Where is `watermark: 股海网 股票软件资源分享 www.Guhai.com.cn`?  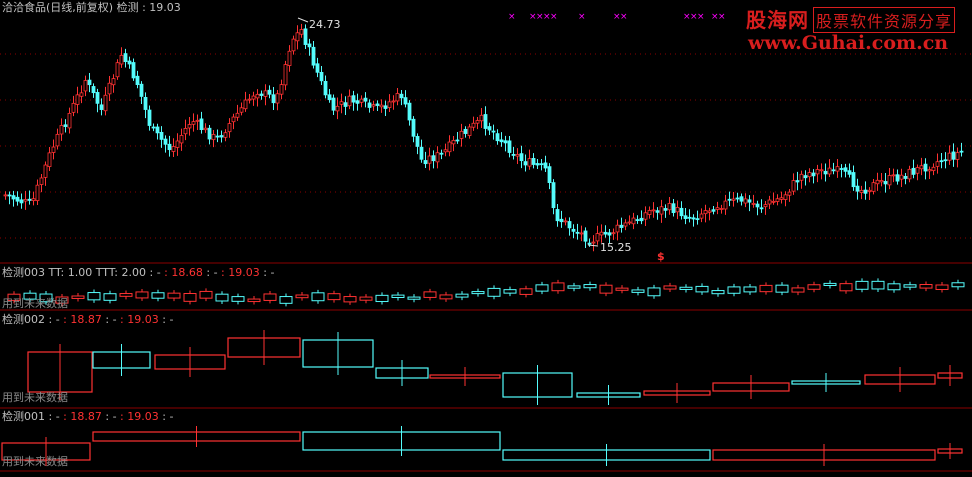
watermark: 股海网 股票软件资源分享 www.Guhai.com.cn is located at coordinates (856, 30).